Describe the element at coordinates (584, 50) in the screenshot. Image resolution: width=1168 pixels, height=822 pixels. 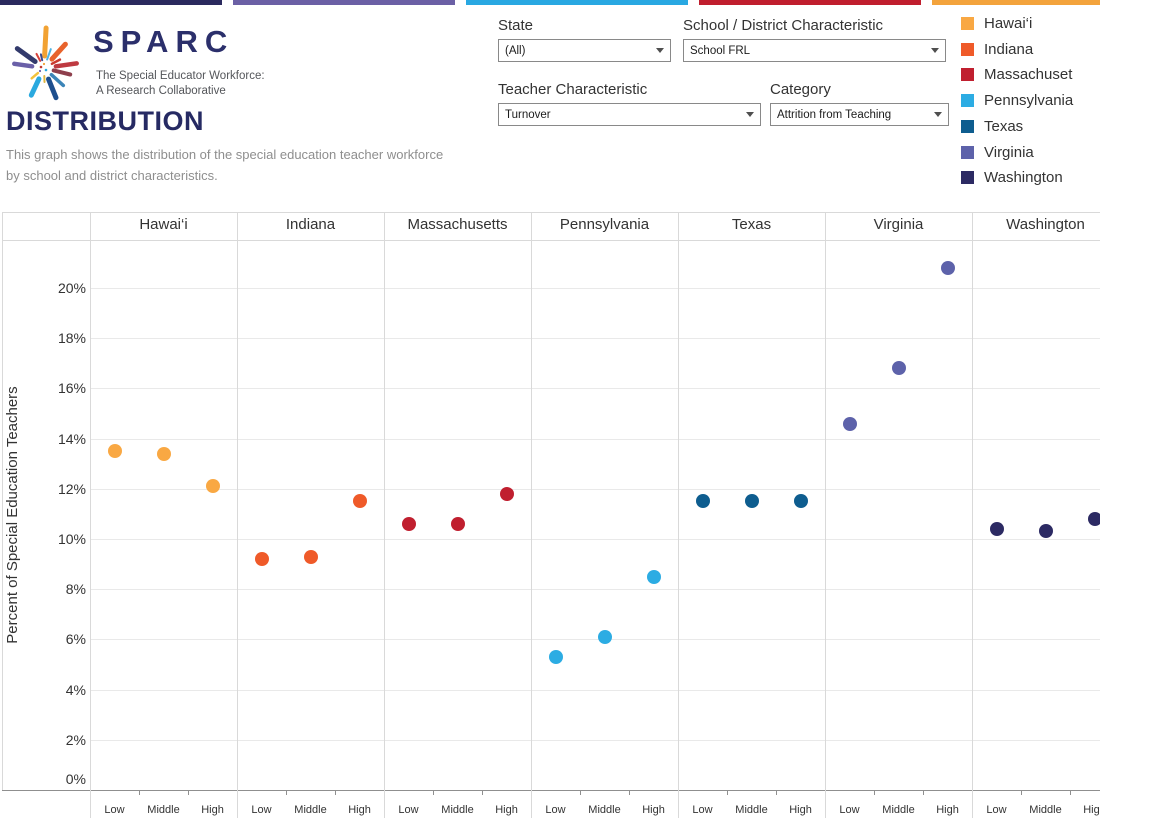
I see `filter-state-dropdown: (All)` at that location.